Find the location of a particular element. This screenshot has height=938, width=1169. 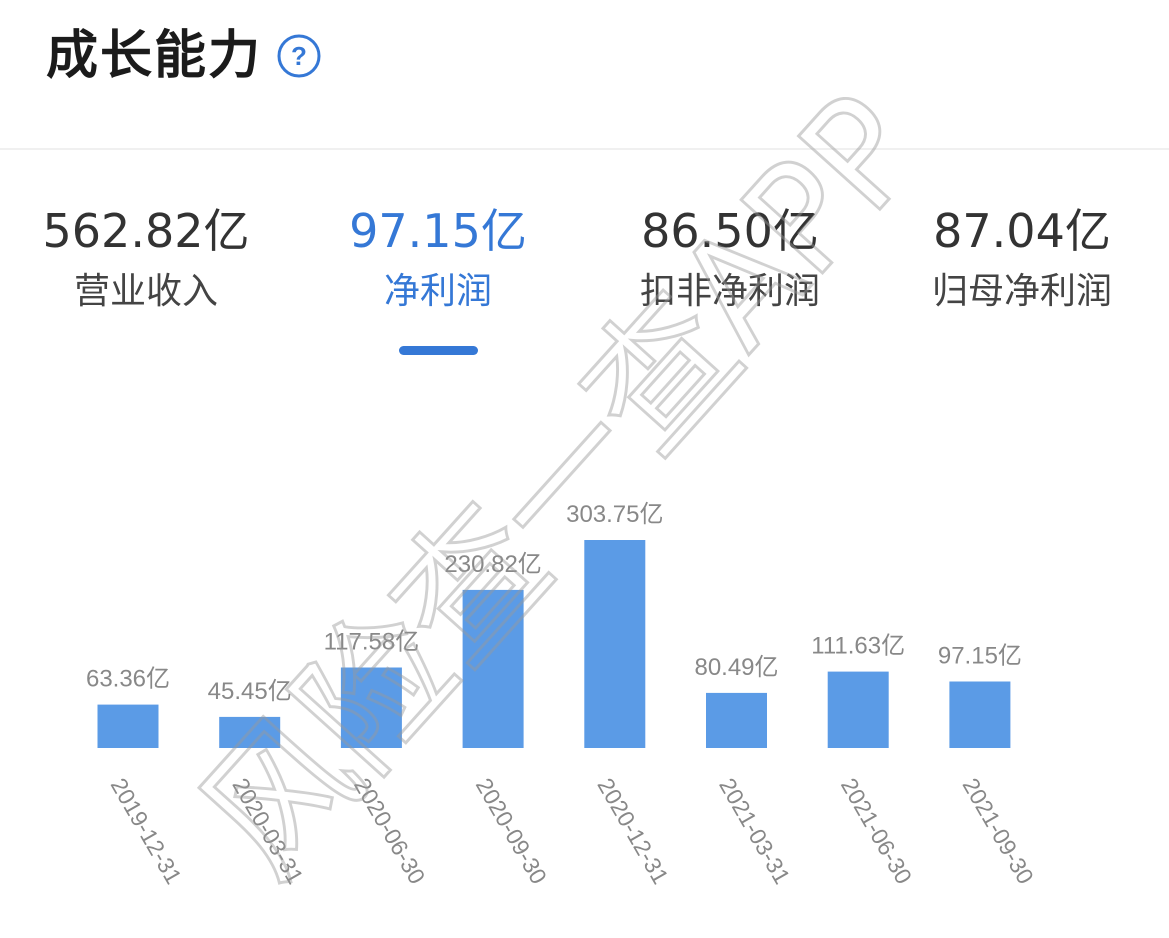

bar-value-label: 117.58亿 is located at coordinates (372, 642).